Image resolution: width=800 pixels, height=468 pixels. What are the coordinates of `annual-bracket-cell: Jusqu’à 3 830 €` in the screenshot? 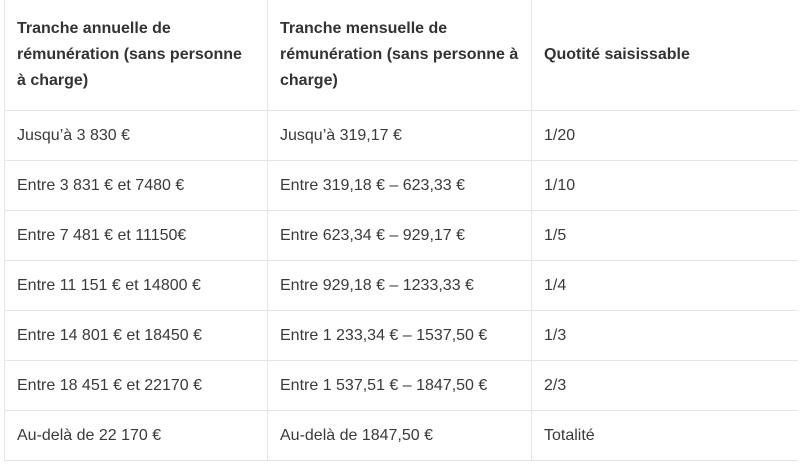 It's located at (136, 135).